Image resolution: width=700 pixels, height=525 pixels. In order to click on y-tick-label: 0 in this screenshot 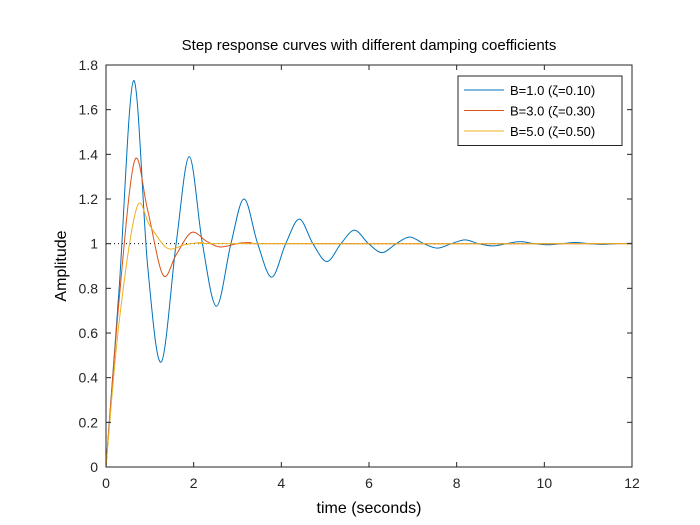, I will do `click(94, 467)`.